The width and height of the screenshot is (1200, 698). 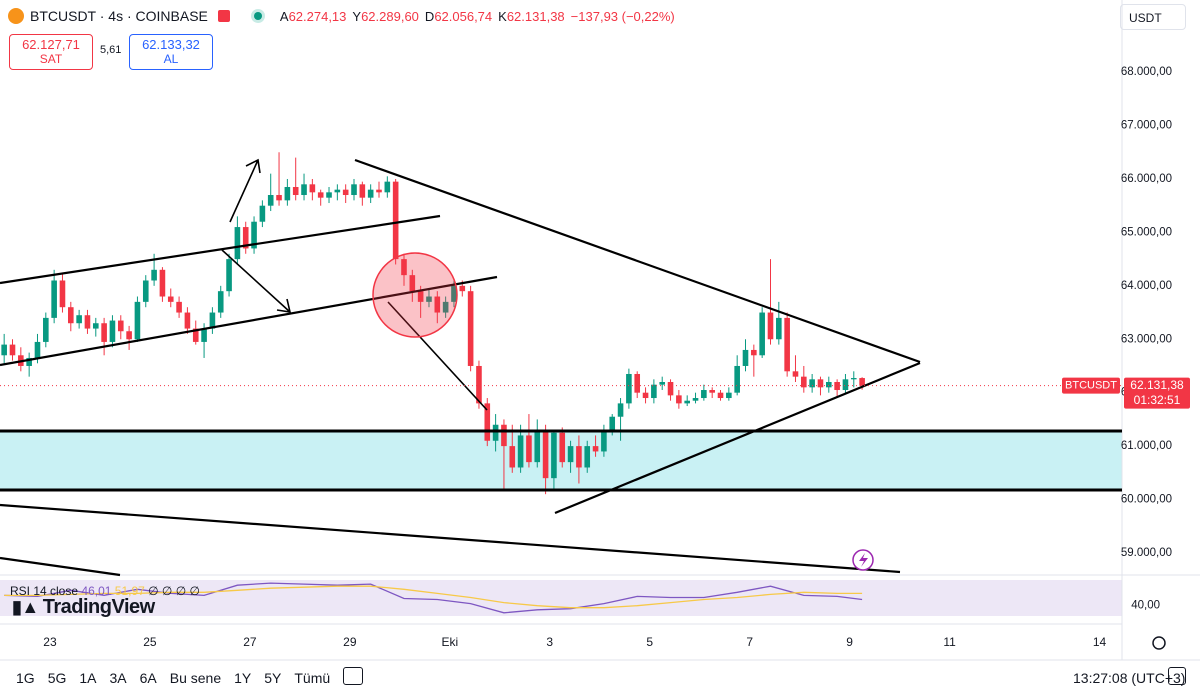 What do you see at coordinates (1159, 643) in the screenshot?
I see `settings-icon` at bounding box center [1159, 643].